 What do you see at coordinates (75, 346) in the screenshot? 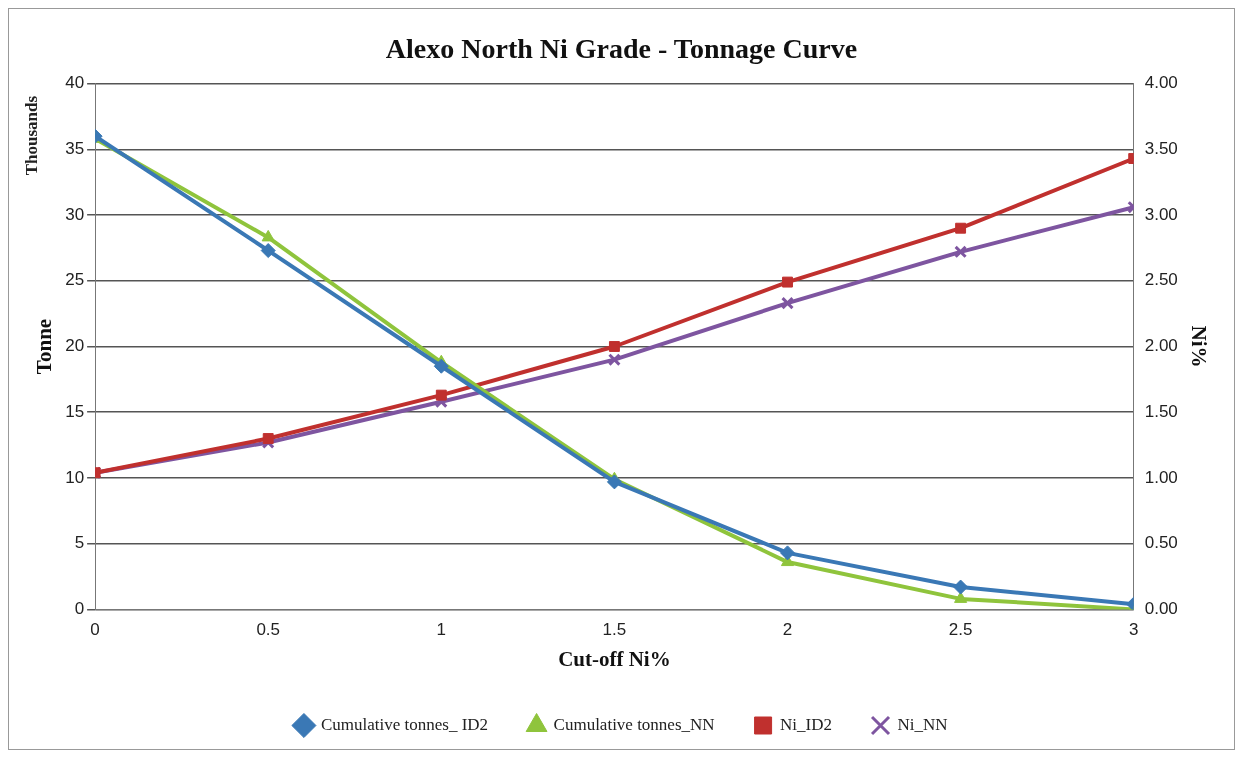
I see `y-tick-label: 20` at bounding box center [75, 346].